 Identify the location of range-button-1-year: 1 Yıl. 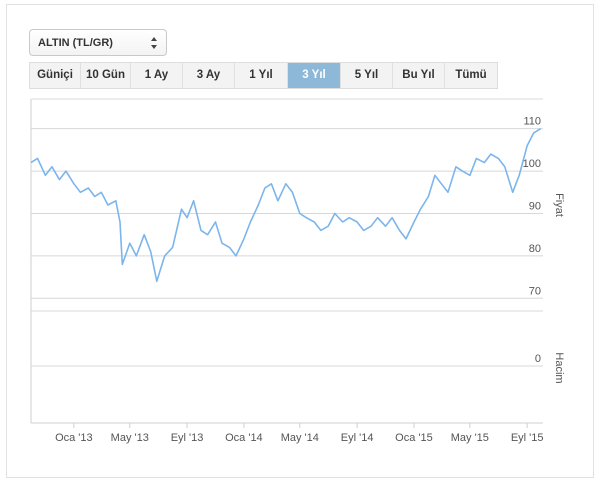
(261, 75).